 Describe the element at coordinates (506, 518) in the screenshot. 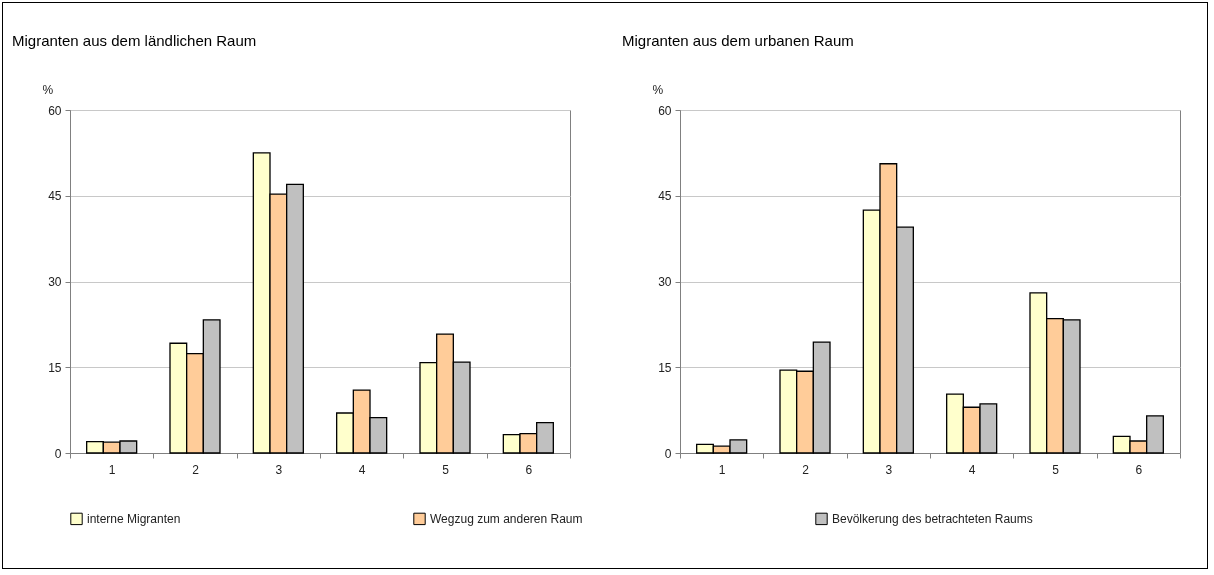

I see `legend-label: Wegzug zum anderen Raum` at that location.